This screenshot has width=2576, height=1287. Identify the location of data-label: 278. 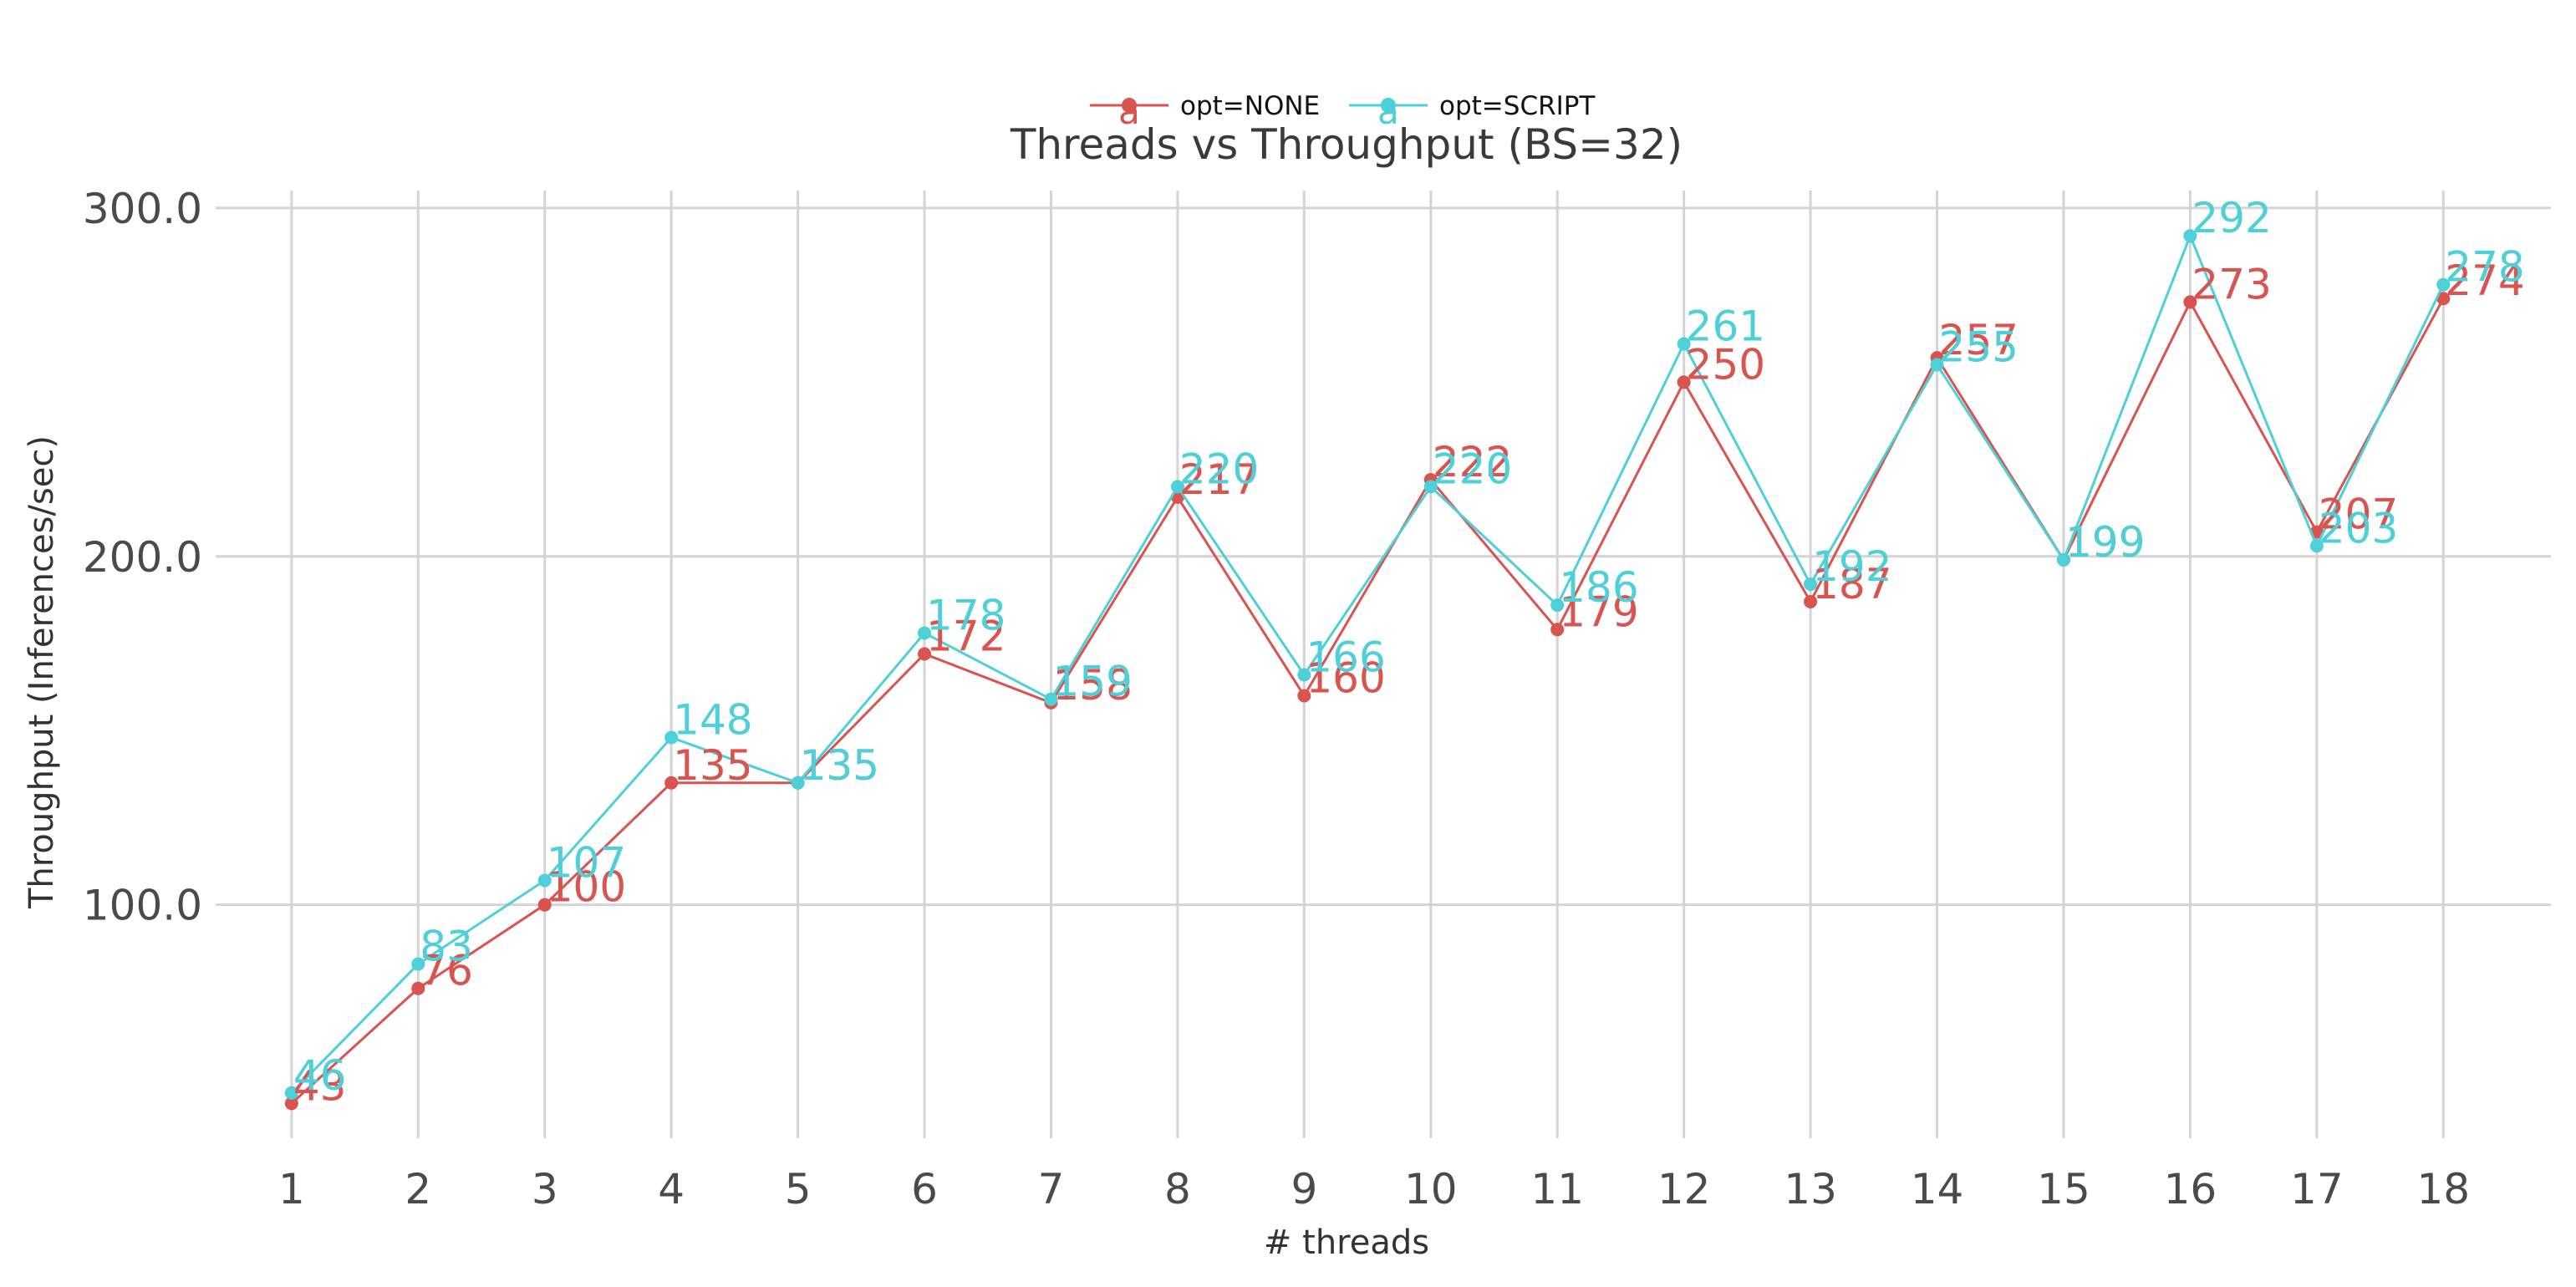
(2484, 267).